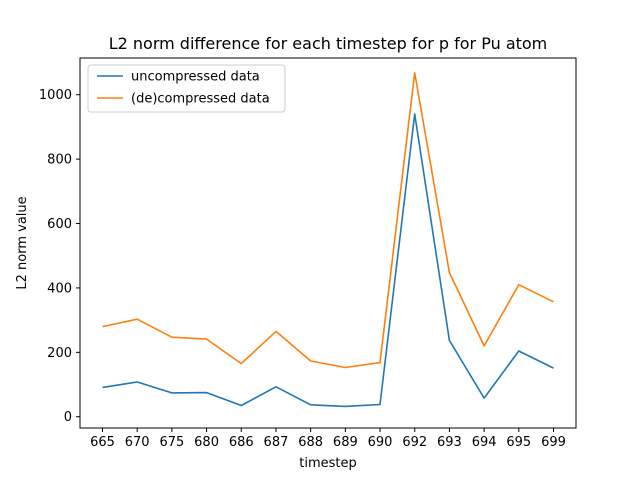 Image resolution: width=640 pixels, height=480 pixels. Describe the element at coordinates (200, 99) in the screenshot. I see `legend-label-1: (de)compressed data` at that location.